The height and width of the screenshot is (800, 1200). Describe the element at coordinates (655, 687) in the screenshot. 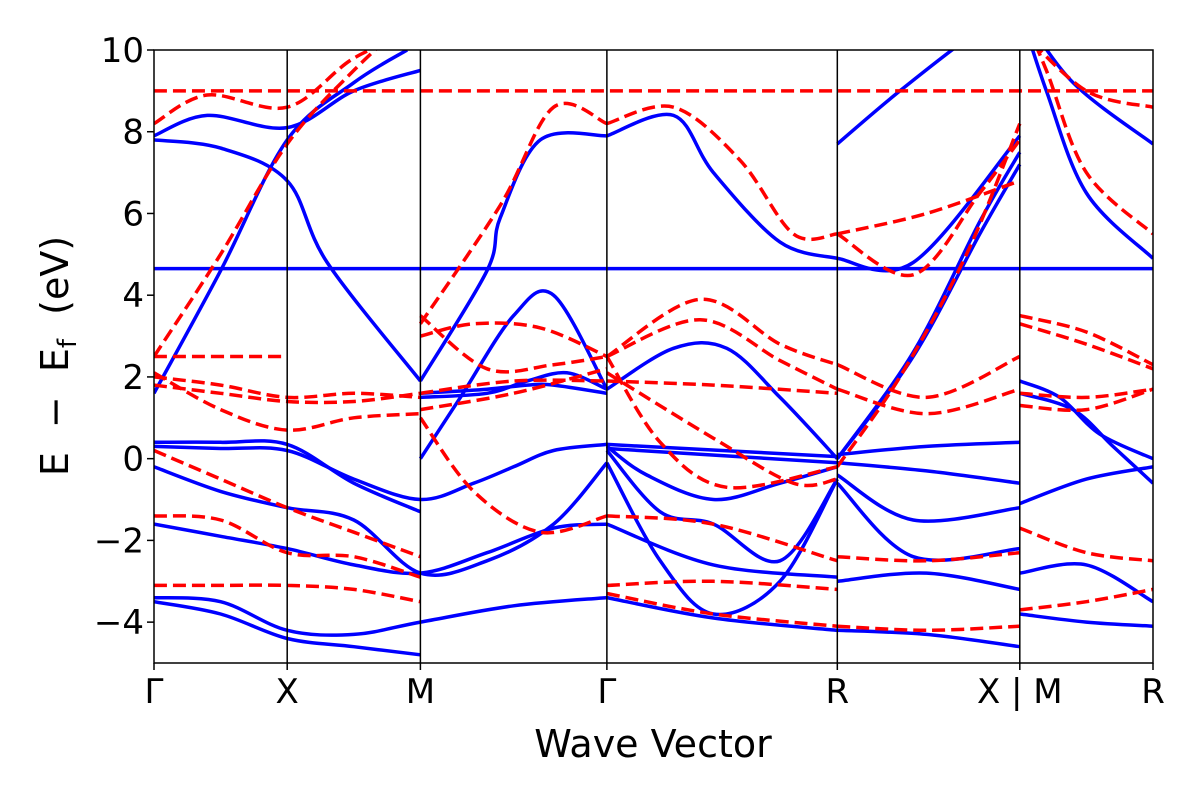

I see `x-axis-ticks: Γ X M Γ R X | M R` at that location.